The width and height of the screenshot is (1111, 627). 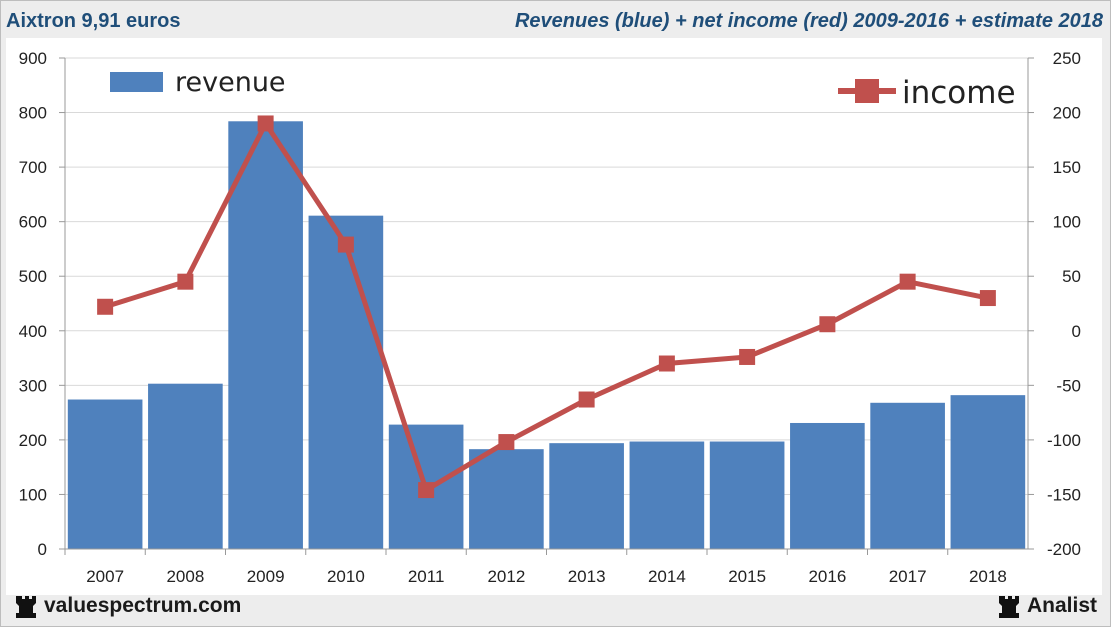 I want to click on legend-marker-income, so click(x=867, y=91).